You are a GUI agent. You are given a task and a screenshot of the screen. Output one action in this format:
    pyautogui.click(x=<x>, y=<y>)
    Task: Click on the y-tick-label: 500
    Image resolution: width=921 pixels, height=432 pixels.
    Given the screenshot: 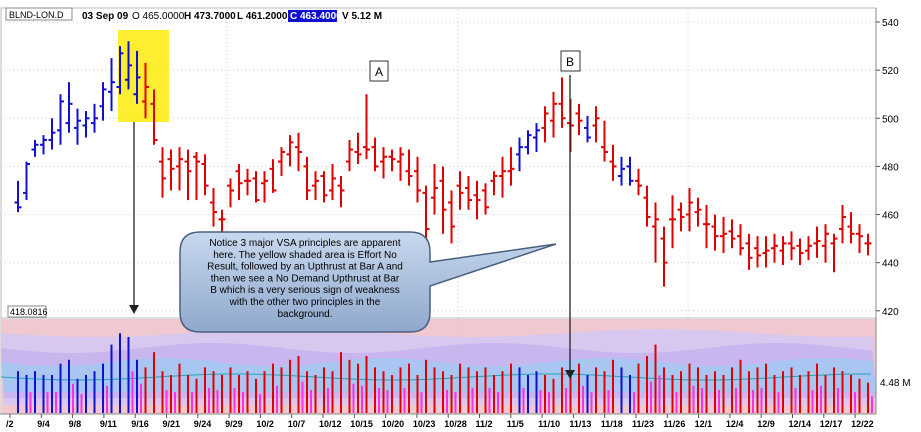 What is the action you would take?
    pyautogui.click(x=890, y=119)
    